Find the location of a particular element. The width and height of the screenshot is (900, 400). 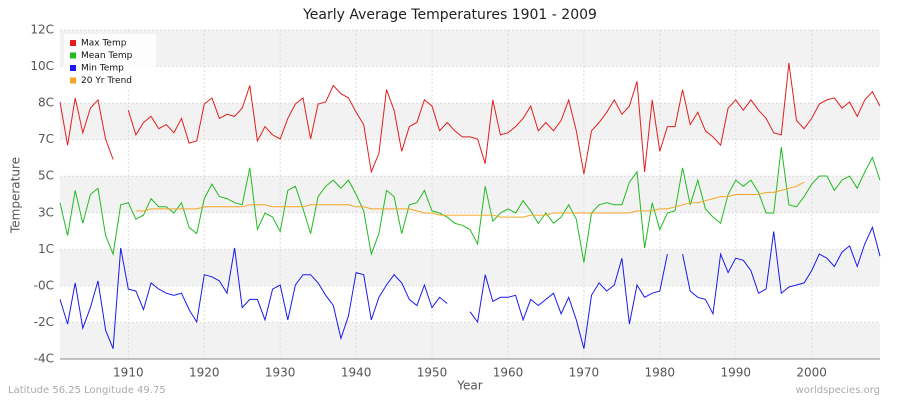

x-axis-label: Year is located at coordinates (469, 386).